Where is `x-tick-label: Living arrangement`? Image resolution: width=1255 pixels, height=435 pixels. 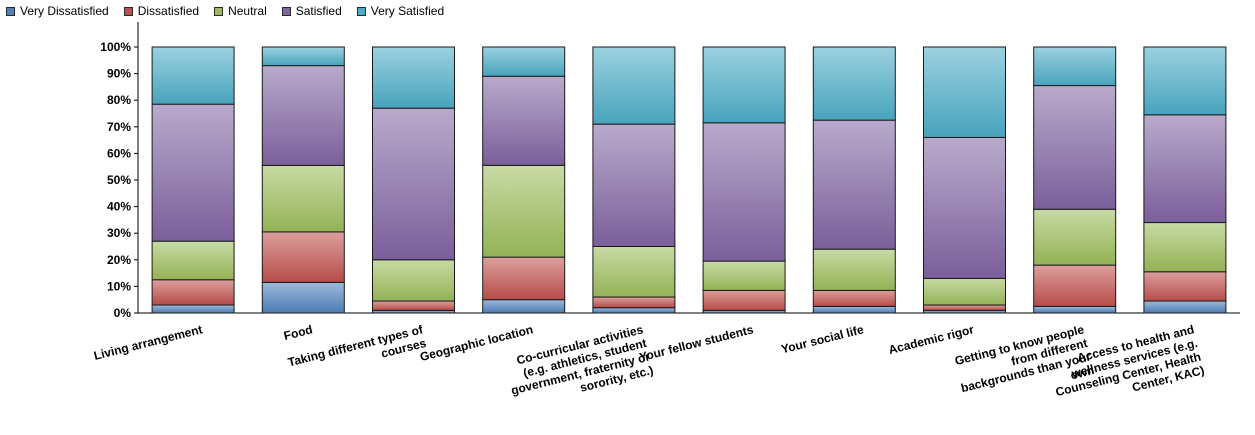 x-tick-label: Living arrangement is located at coordinates (147, 342).